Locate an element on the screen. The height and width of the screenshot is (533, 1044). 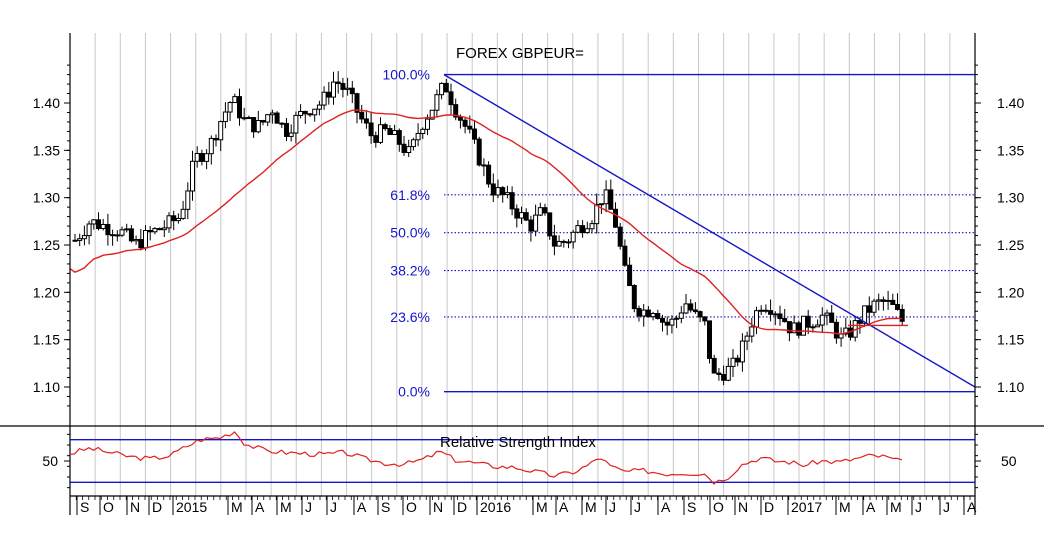
month-label: S is located at coordinates (691, 507).